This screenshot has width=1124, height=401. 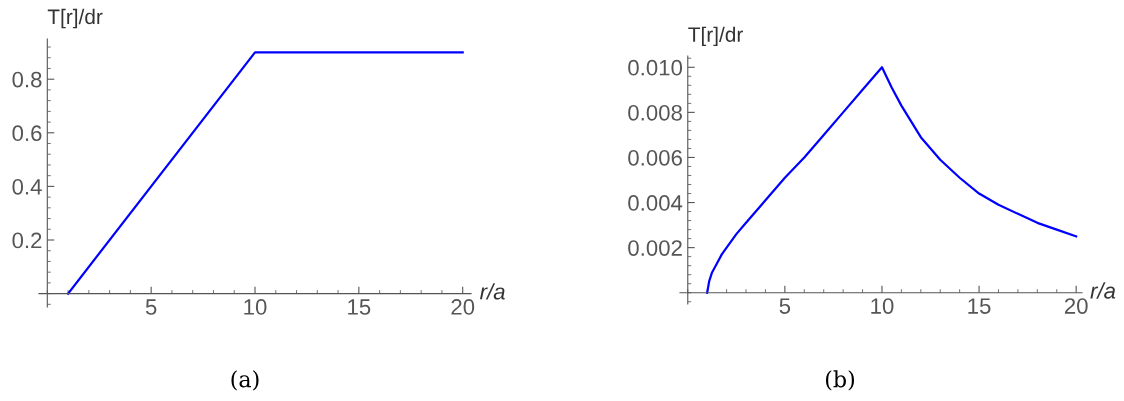 I want to click on y-tick-label: 0.010, so click(x=655, y=67).